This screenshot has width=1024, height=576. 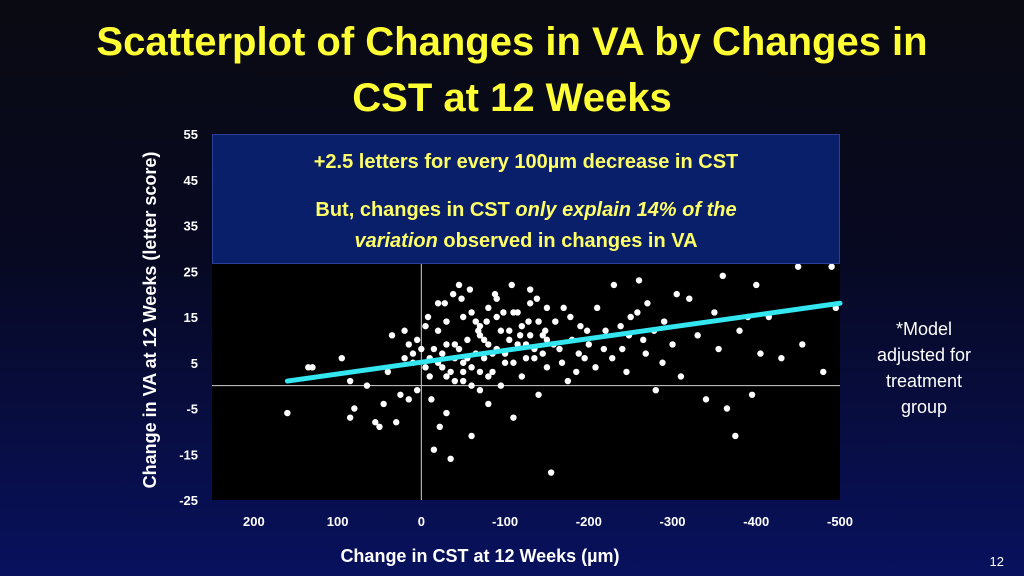 What do you see at coordinates (589, 521) in the screenshot?
I see `x-tick-label: -200` at bounding box center [589, 521].